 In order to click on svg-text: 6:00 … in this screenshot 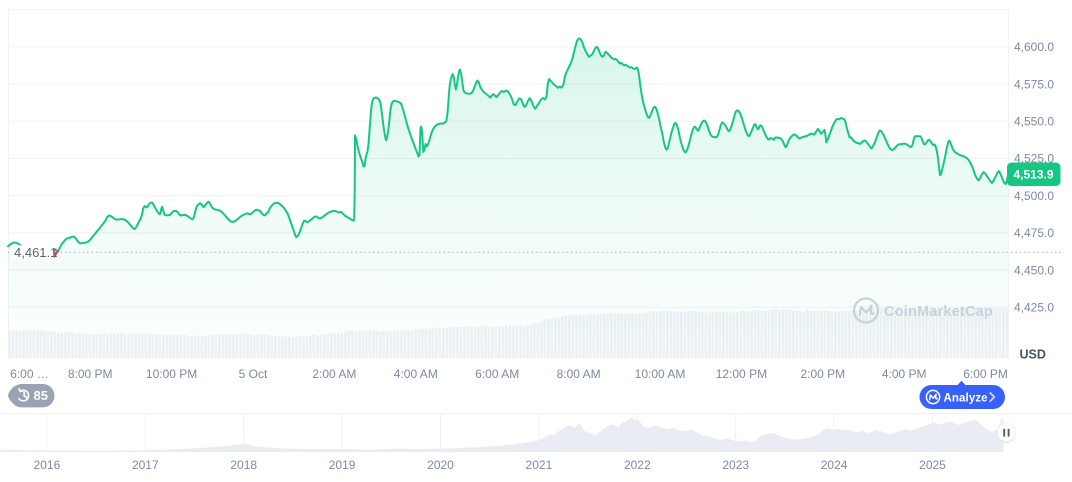, I will do `click(29, 374)`.